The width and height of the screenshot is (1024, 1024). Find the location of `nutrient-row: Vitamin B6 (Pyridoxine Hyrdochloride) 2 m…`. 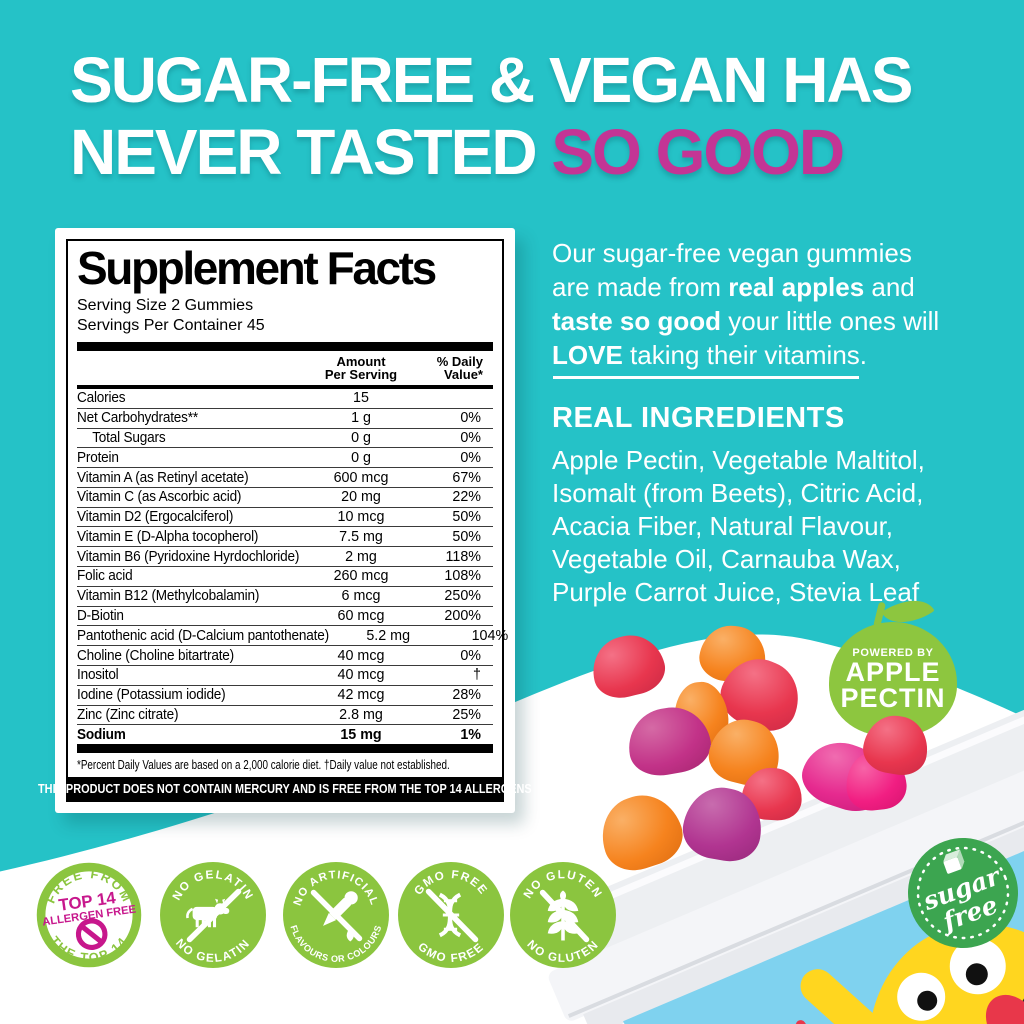

nutrient-row: Vitamin B6 (Pyridoxine Hyrdochloride) 2 m… is located at coordinates (285, 557).